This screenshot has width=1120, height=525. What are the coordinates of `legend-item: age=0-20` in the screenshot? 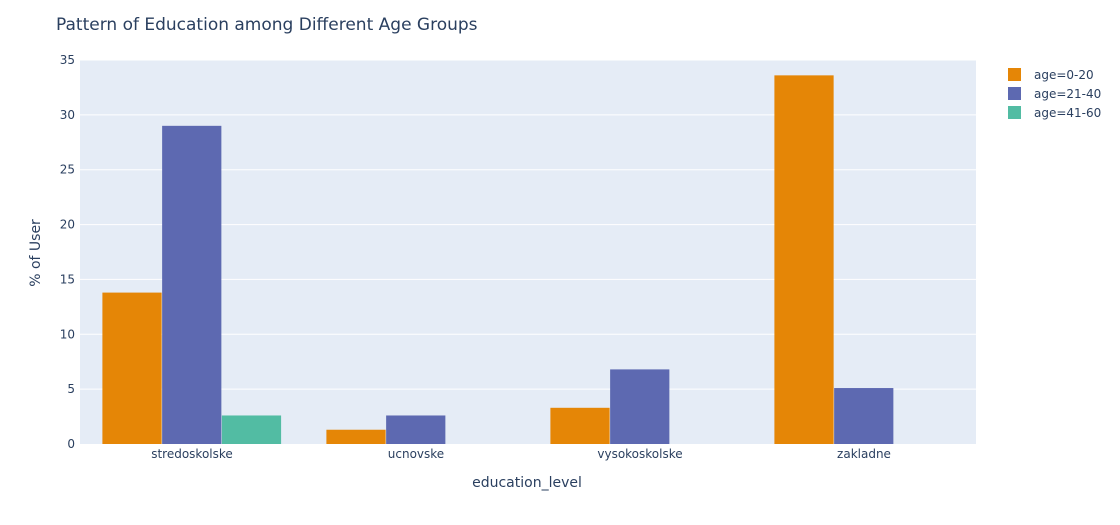 It's located at (1051, 75).